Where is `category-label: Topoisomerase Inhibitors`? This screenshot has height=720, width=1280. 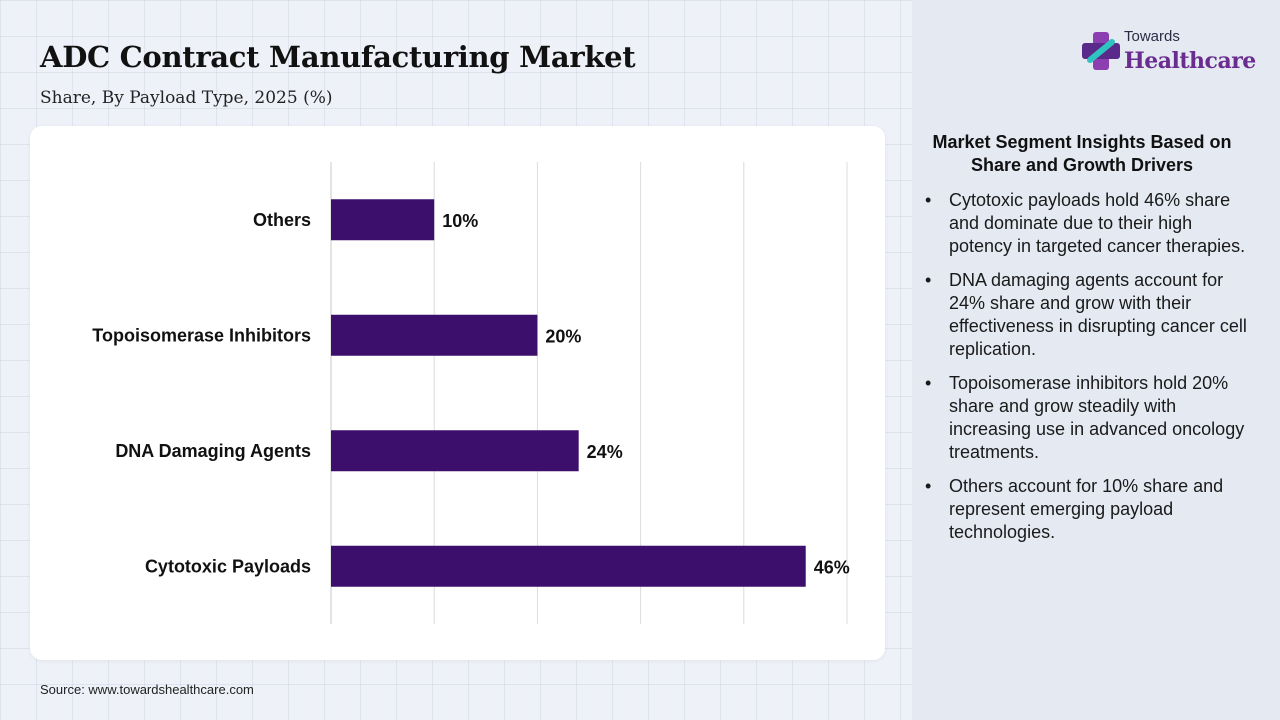
category-label: Topoisomerase Inhibitors is located at coordinates (201, 335).